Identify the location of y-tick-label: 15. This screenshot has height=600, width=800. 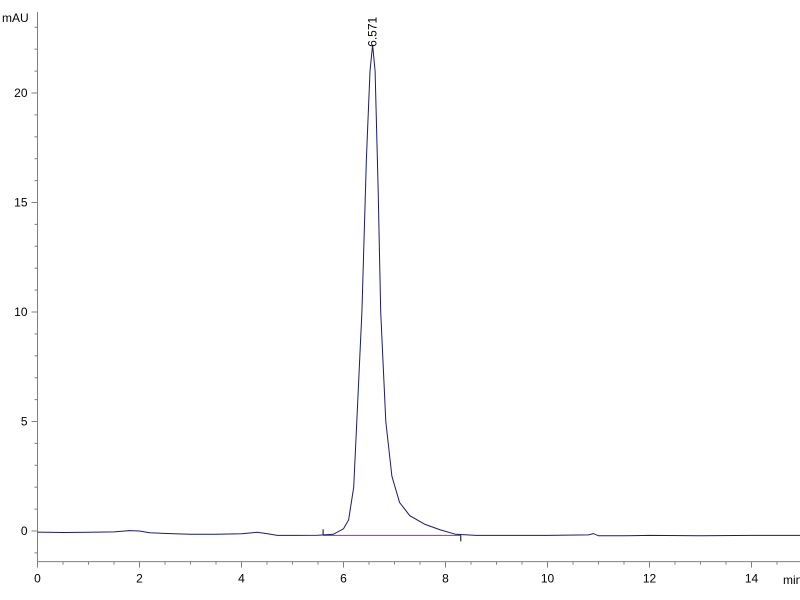
(21, 203).